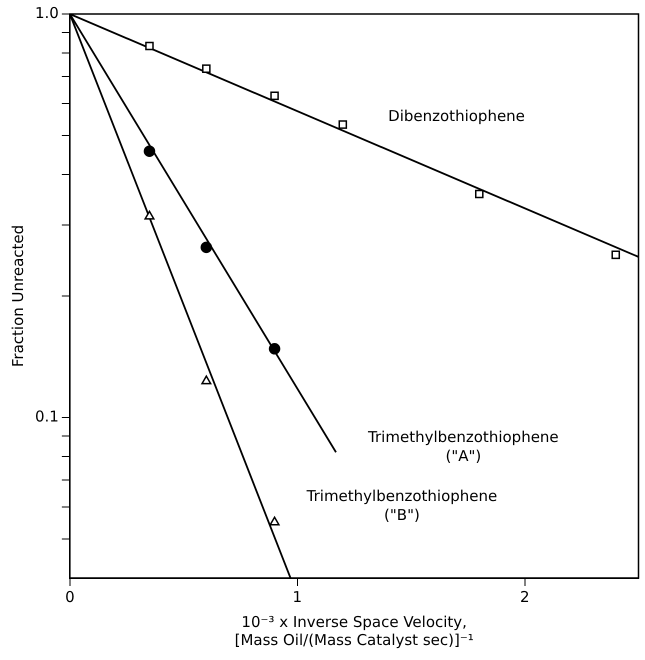 The width and height of the screenshot is (645, 660). I want to click on y-tick-label: 0.1, so click(46, 416).